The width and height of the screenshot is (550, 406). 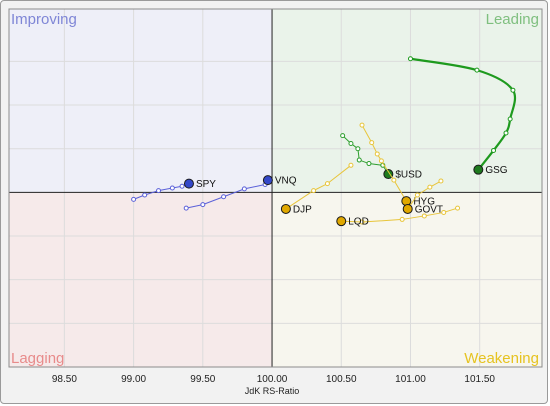 I want to click on series-tail-govt, so click(x=424, y=195).